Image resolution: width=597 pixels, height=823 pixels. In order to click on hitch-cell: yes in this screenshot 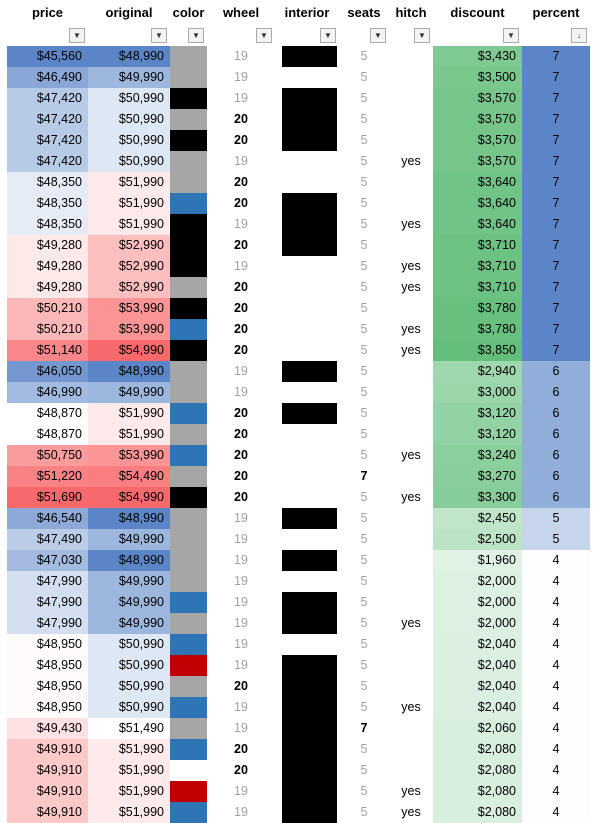, I will do `click(411, 791)`.